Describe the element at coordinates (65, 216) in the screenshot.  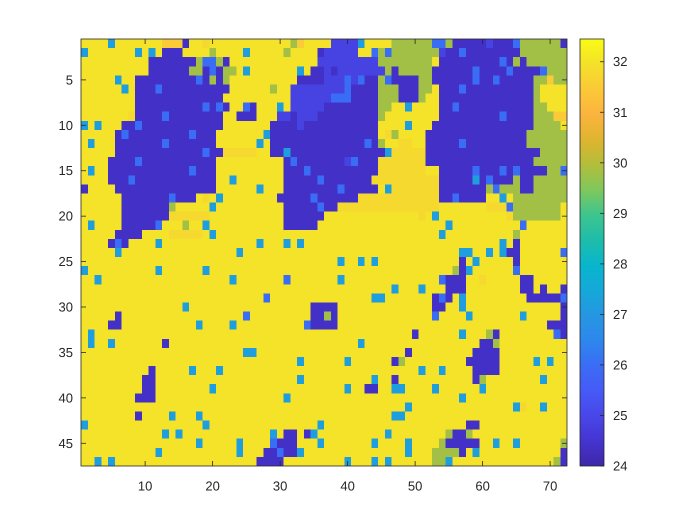
I see `y-tick-label: 20` at that location.